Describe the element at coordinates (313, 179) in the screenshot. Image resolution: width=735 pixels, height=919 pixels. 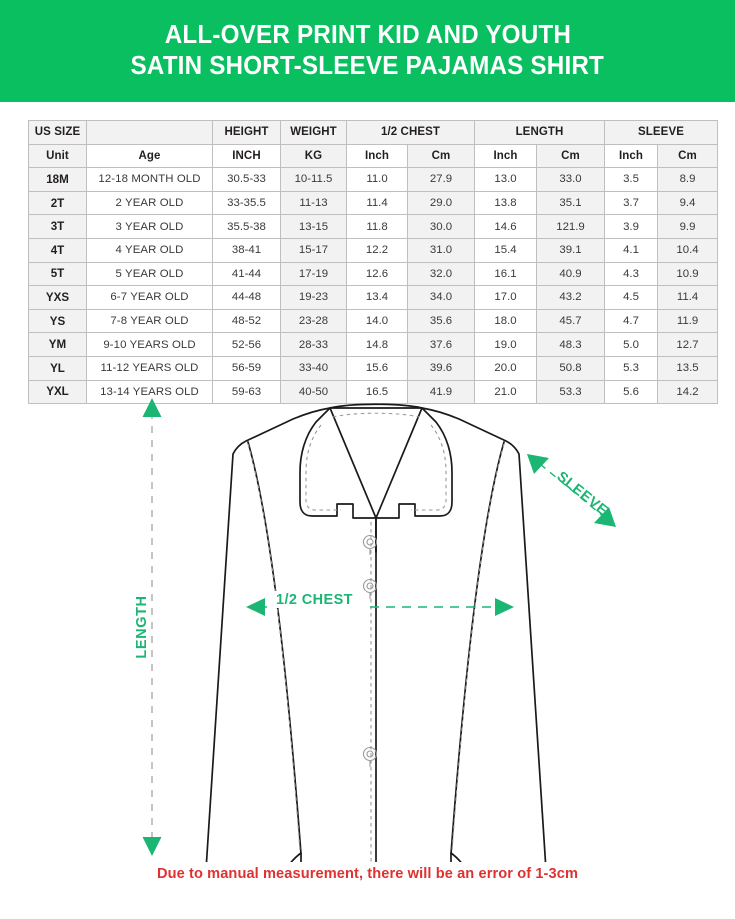
I see `cell-weight-kg: 10-11.5` at that location.